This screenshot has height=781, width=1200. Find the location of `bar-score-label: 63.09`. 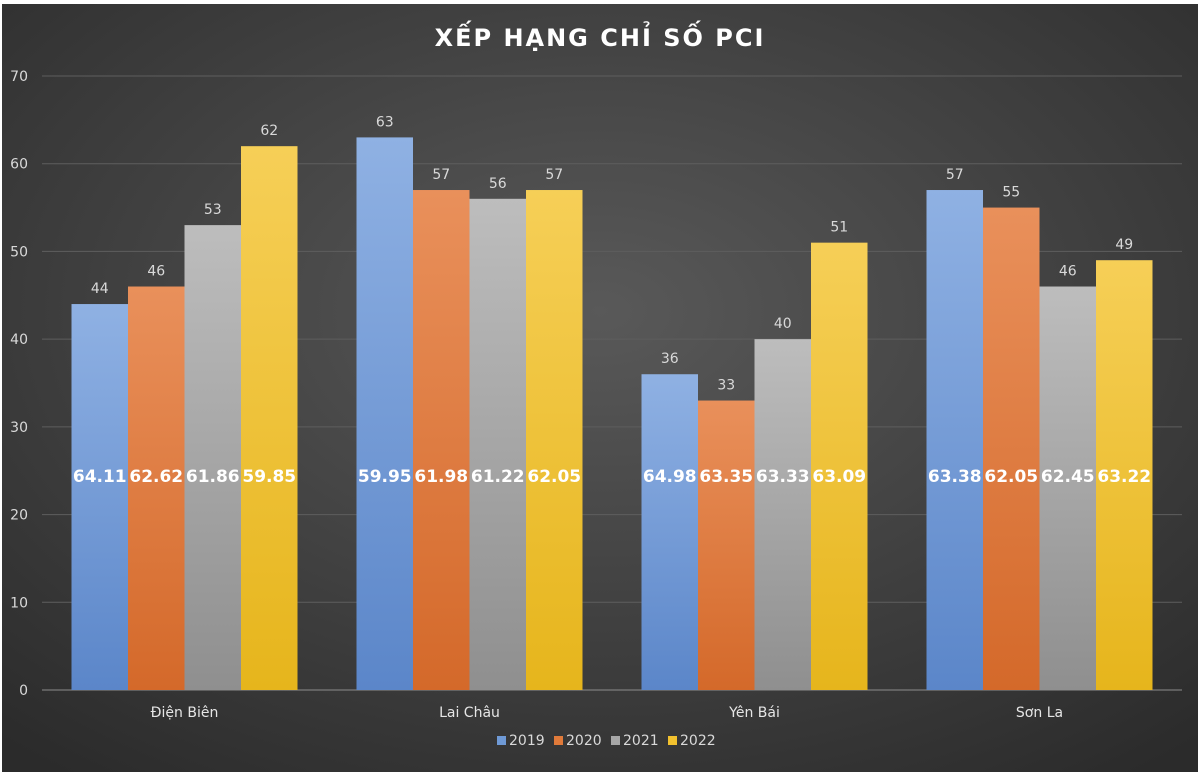

bar-score-label: 63.09 is located at coordinates (839, 477).